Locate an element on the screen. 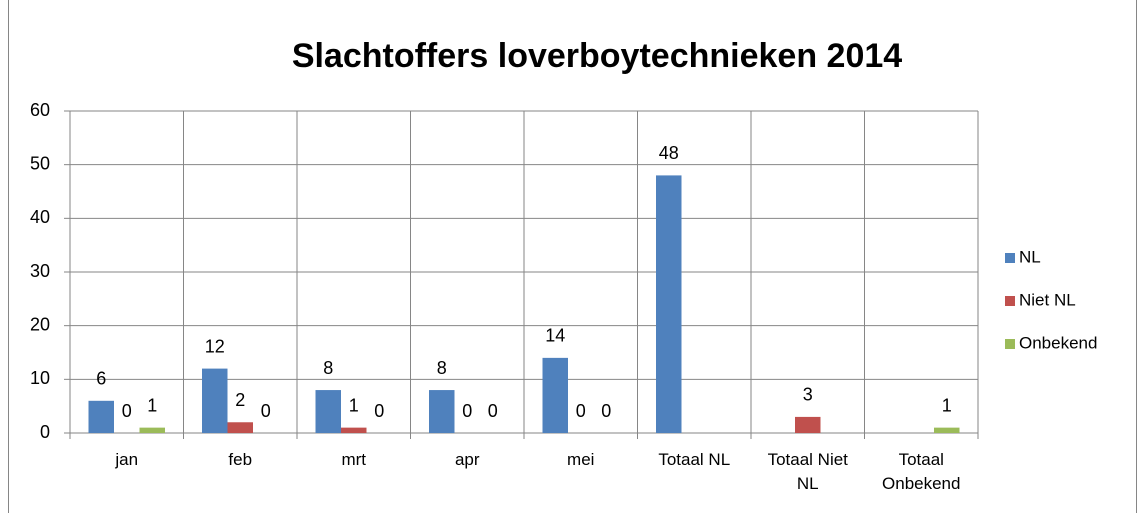 This screenshot has height=513, width=1146. y-tick-label: 20 is located at coordinates (40, 324).